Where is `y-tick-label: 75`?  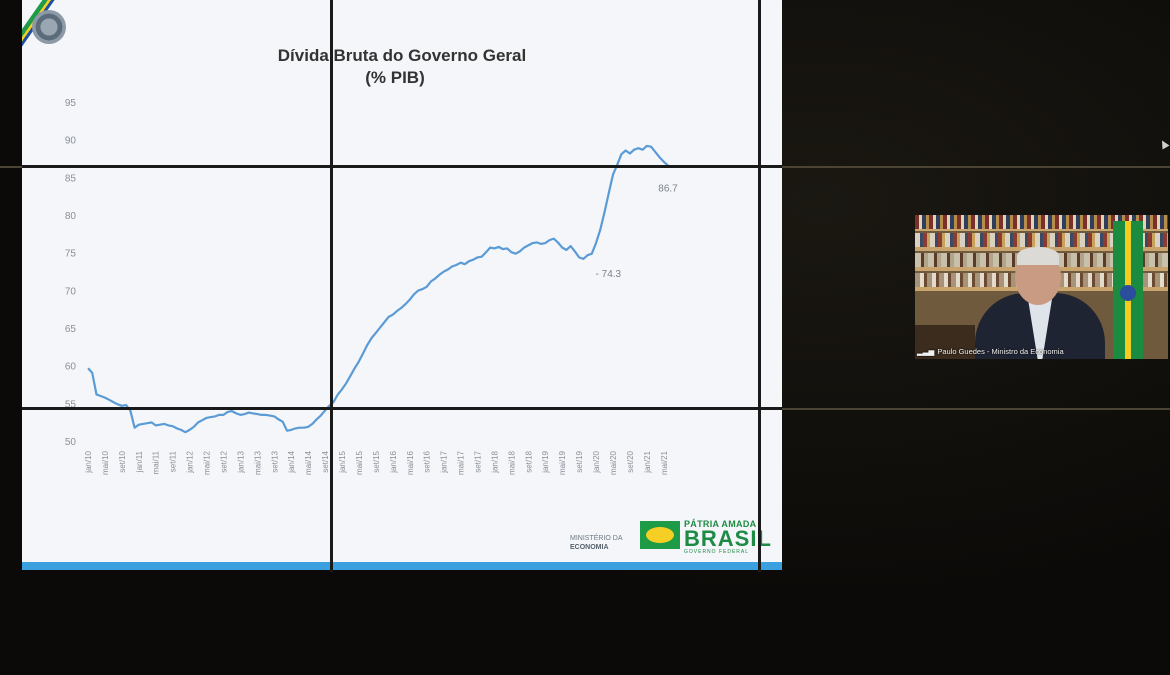 y-tick-label: 75 is located at coordinates (71, 254).